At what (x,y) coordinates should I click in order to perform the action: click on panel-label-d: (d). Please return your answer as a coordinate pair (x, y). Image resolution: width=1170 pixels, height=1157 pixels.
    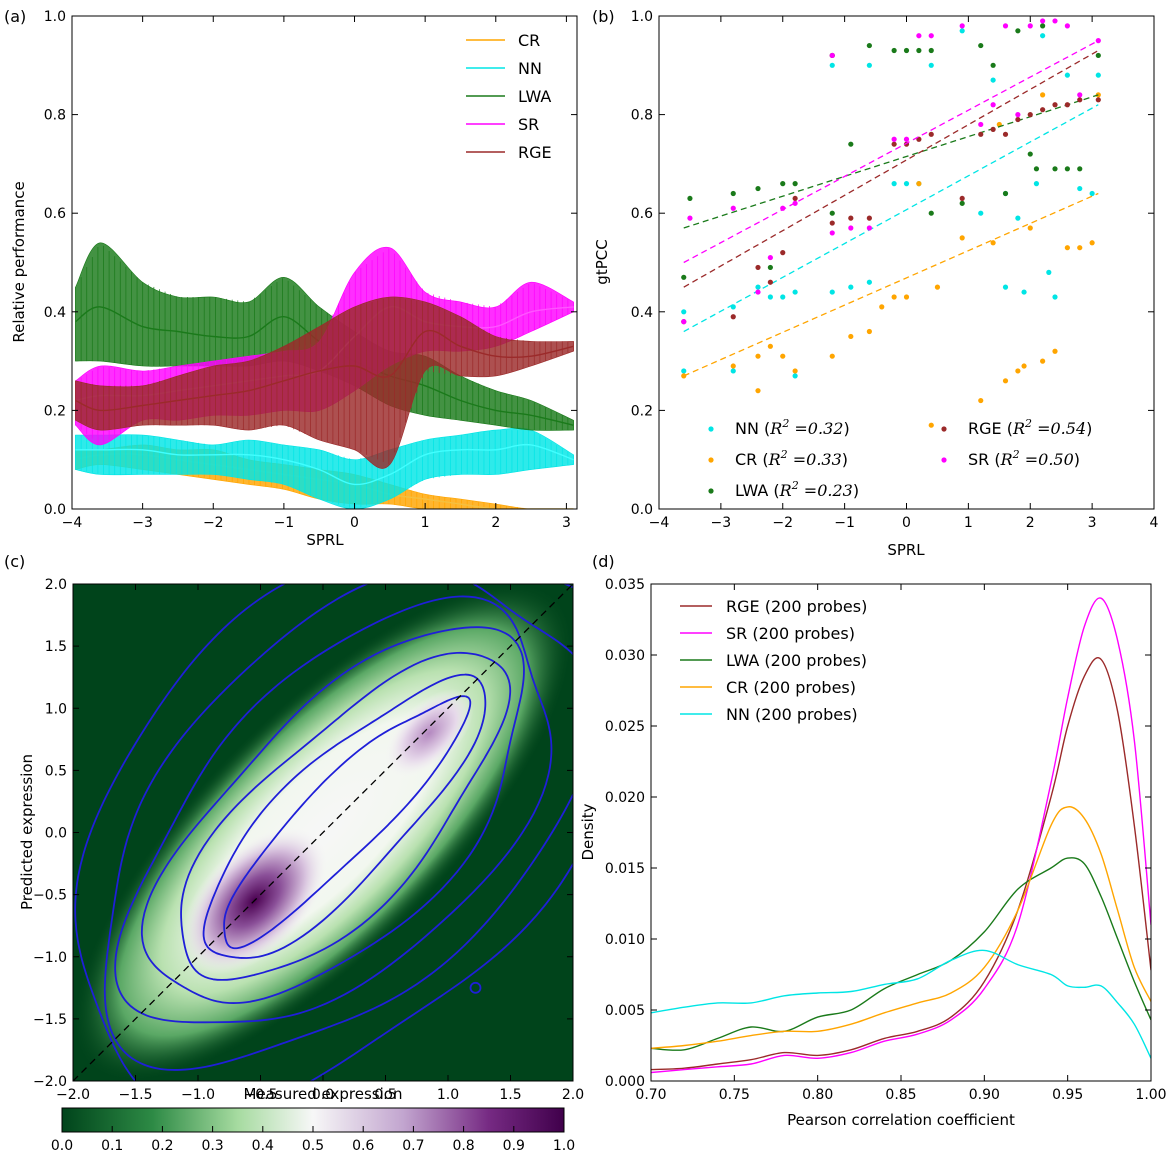
    Looking at the image, I should click on (603, 561).